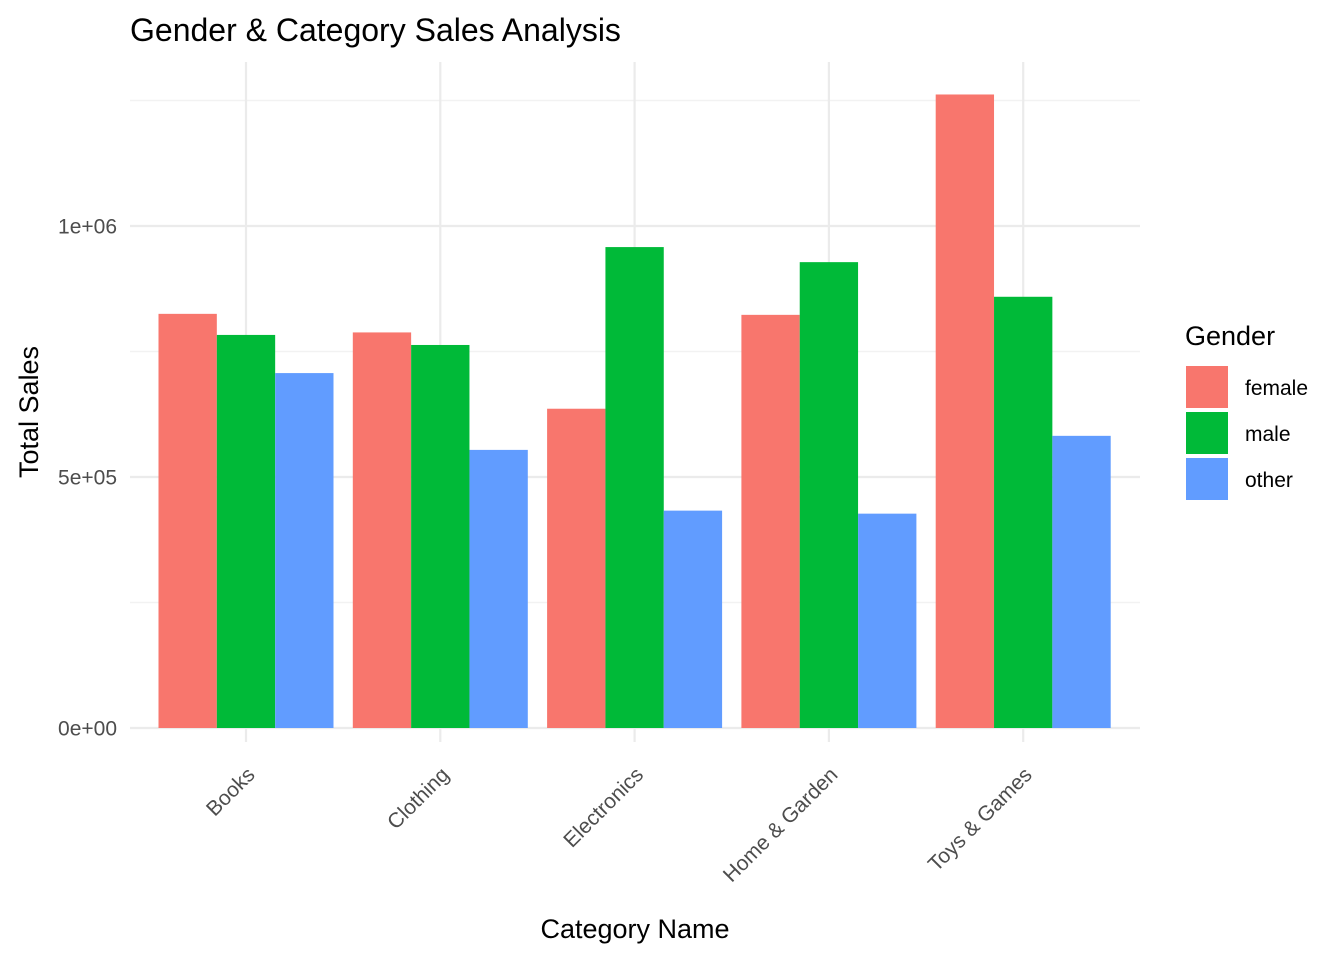  What do you see at coordinates (87, 227) in the screenshot?
I see `y-tick-label: 1e+06` at bounding box center [87, 227].